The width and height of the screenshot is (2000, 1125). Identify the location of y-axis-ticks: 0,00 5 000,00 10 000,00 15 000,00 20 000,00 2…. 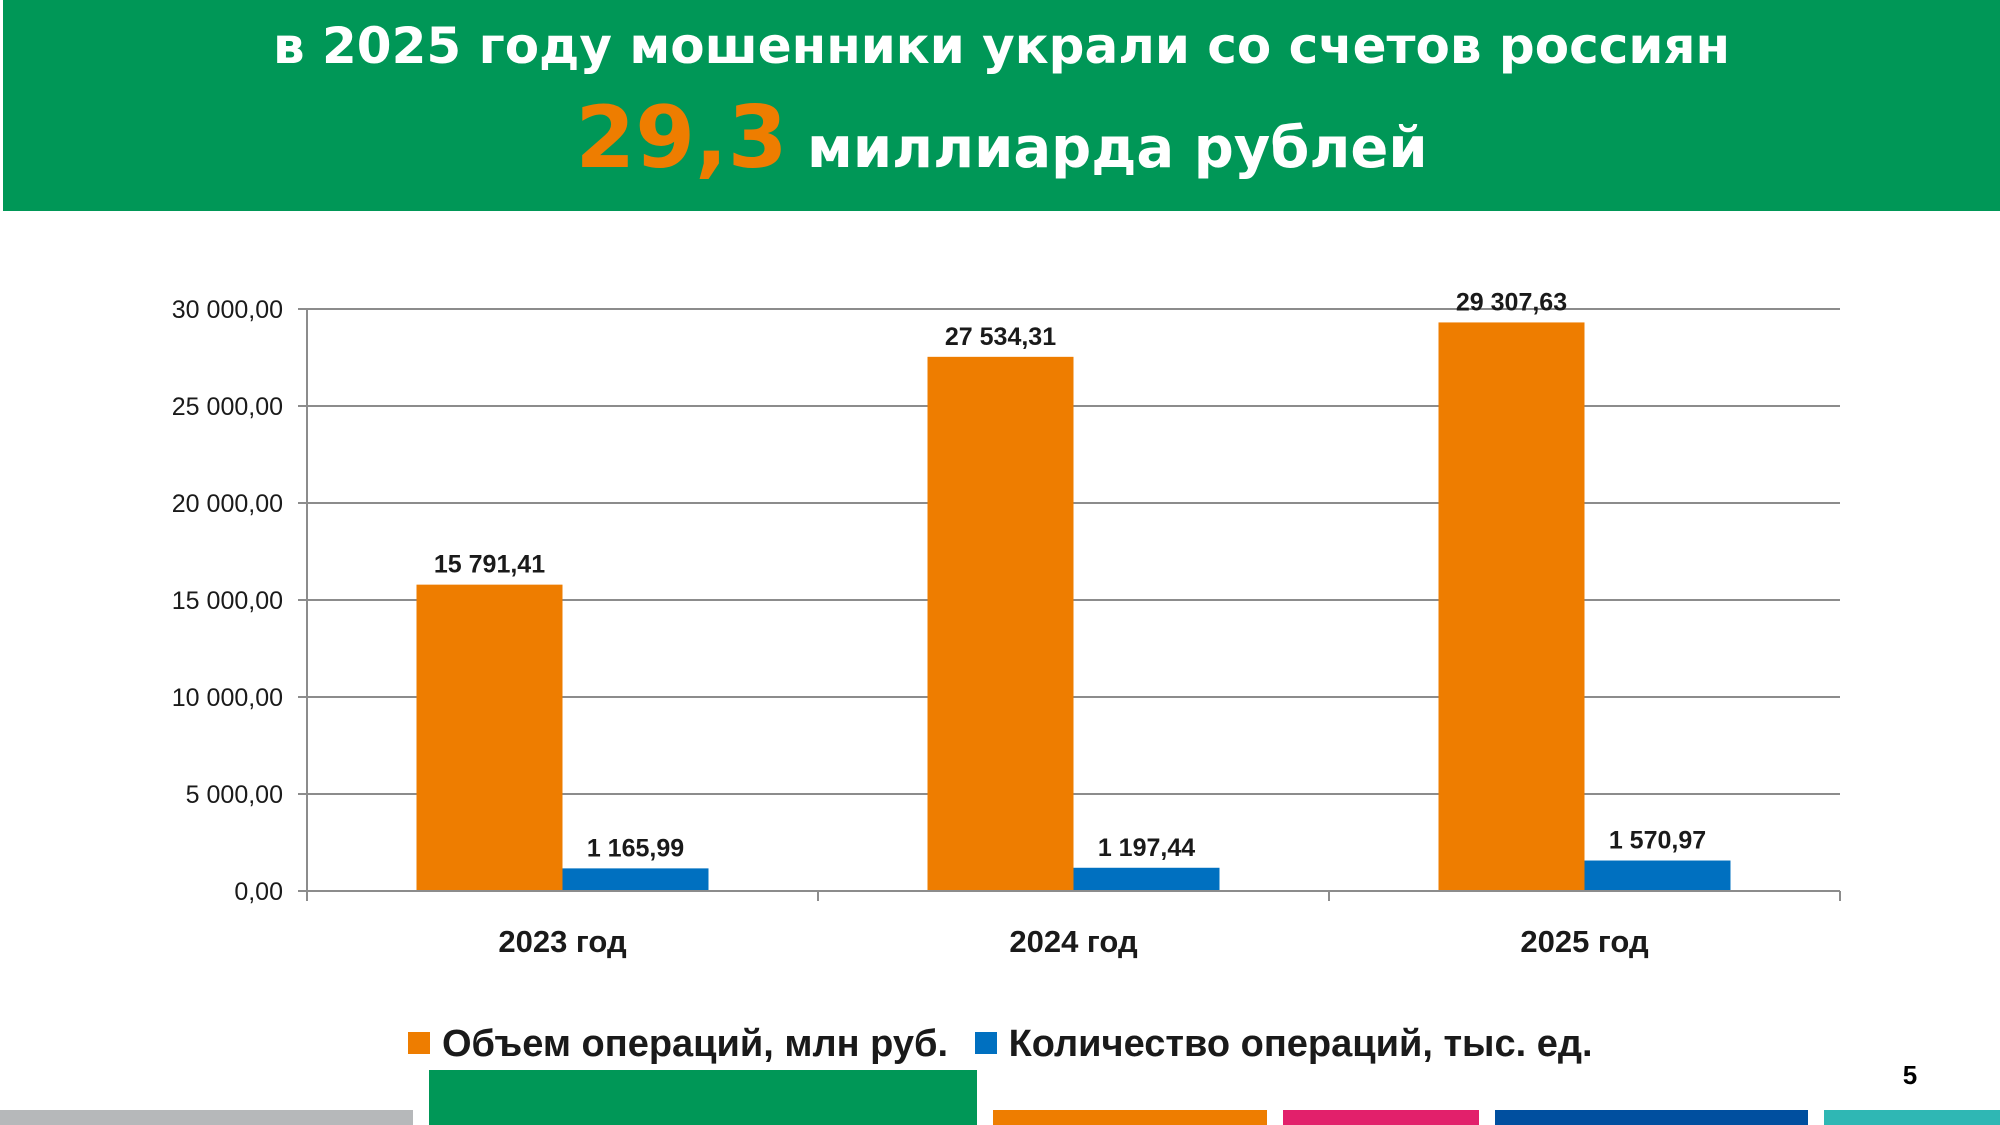
(239, 601).